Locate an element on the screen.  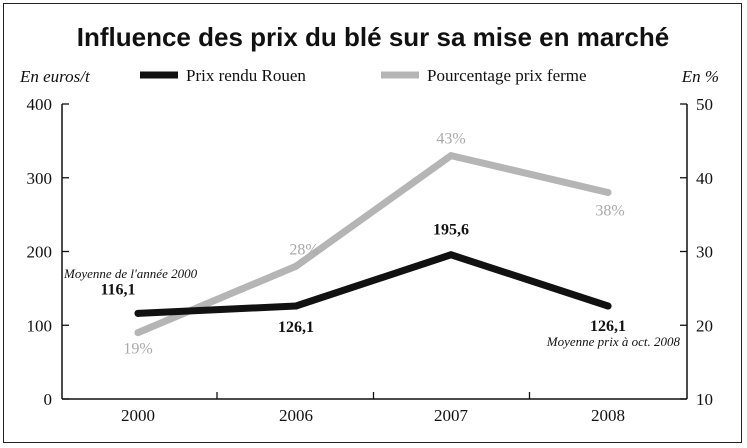
legend-label-pourcentage: Pourcentage prix ferme is located at coordinates (507, 75).